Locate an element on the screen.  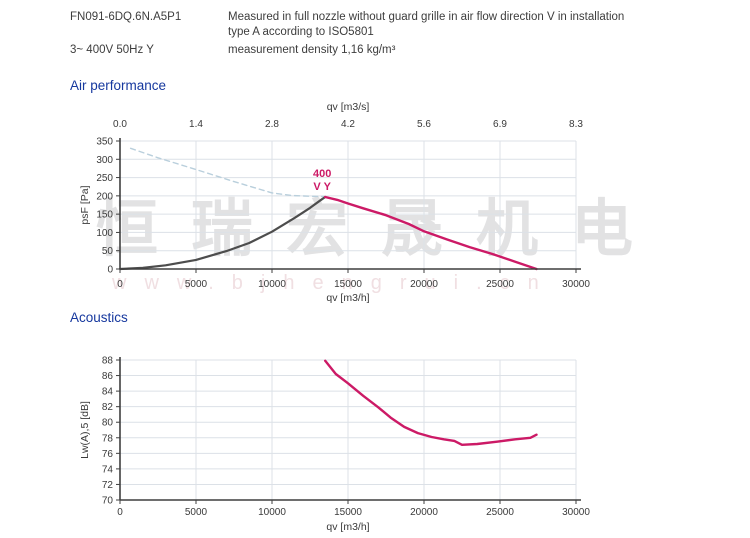
y-tick-label: 88 is located at coordinates (108, 361).